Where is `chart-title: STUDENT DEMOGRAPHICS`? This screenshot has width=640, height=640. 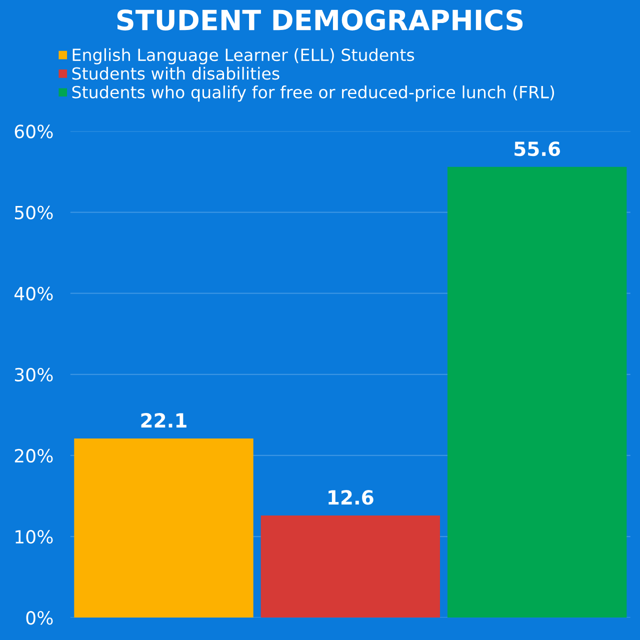
chart-title: STUDENT DEMOGRAPHICS is located at coordinates (320, 19).